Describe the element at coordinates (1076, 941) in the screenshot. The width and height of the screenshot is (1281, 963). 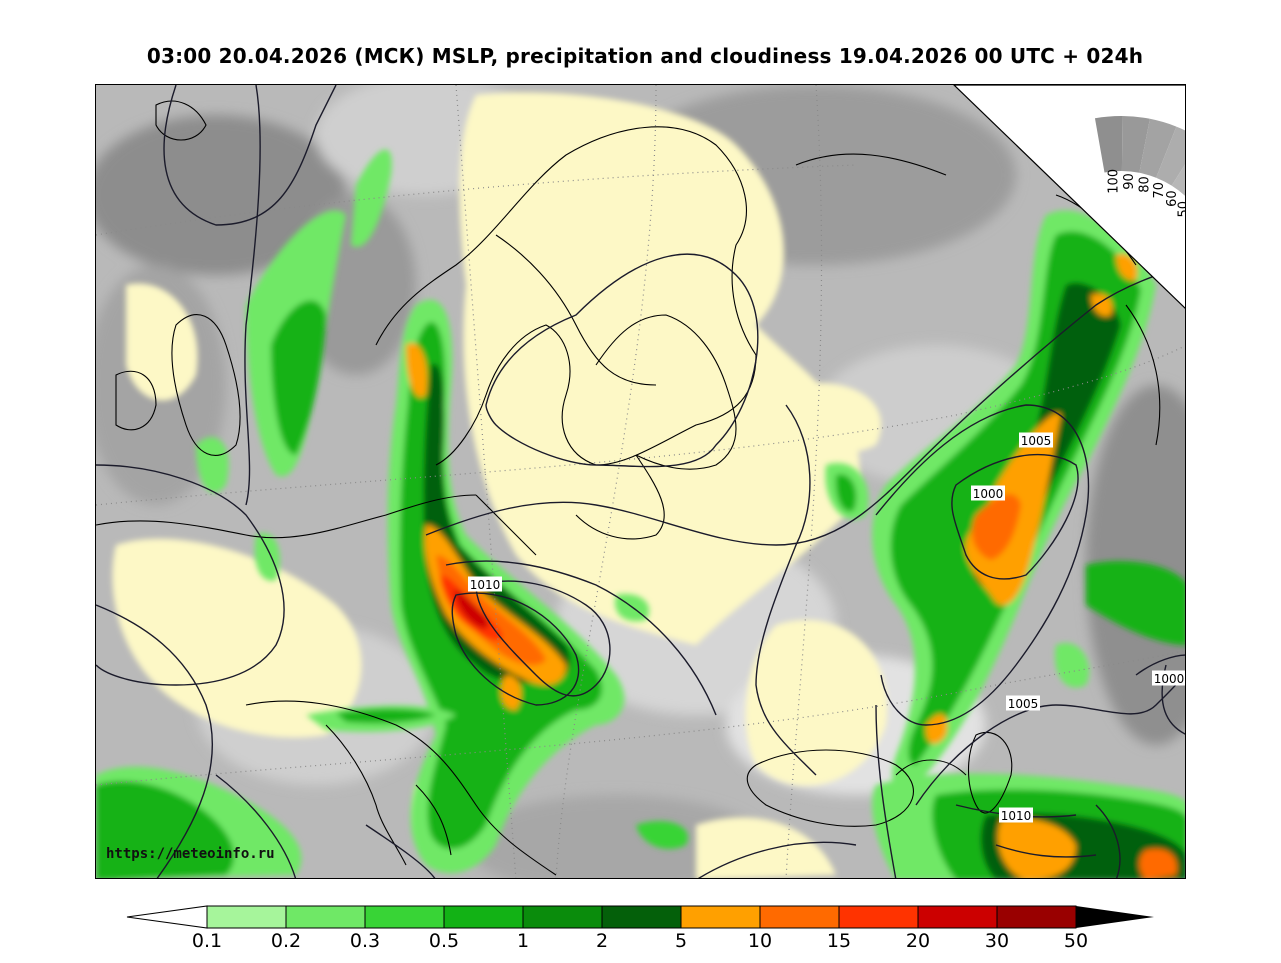
I see `legend-tick-label: 50` at that location.